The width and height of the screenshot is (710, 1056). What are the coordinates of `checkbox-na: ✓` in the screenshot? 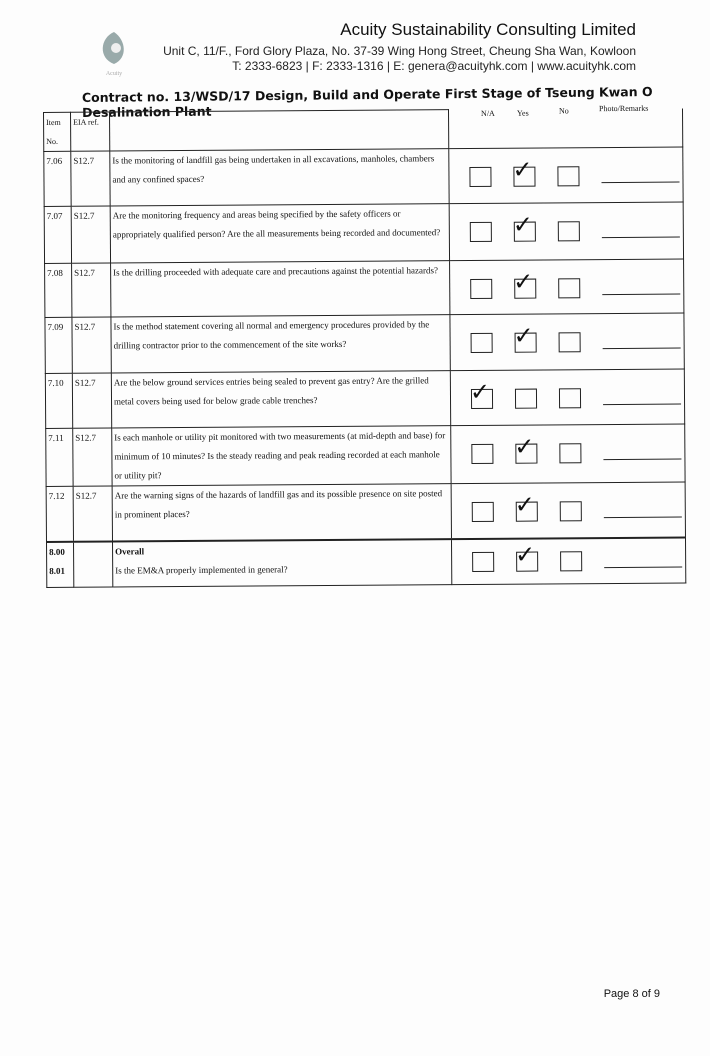 It's located at (482, 394).